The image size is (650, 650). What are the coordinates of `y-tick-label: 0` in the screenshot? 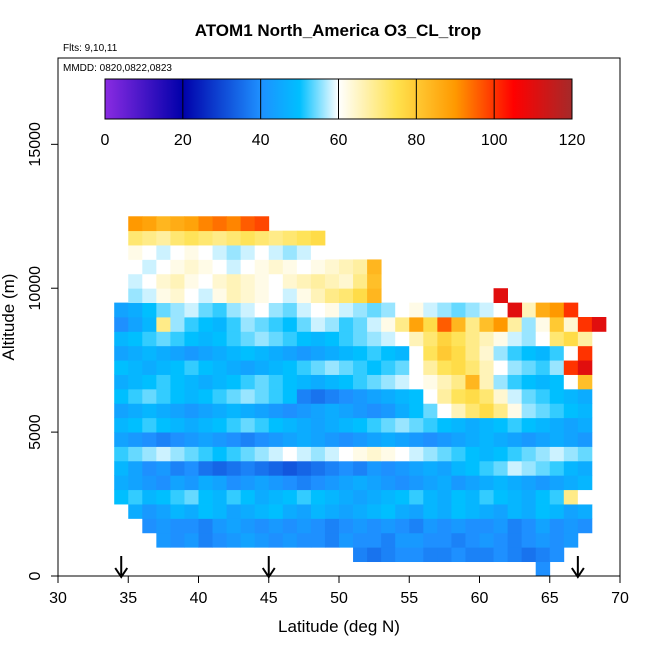 It's located at (35, 575).